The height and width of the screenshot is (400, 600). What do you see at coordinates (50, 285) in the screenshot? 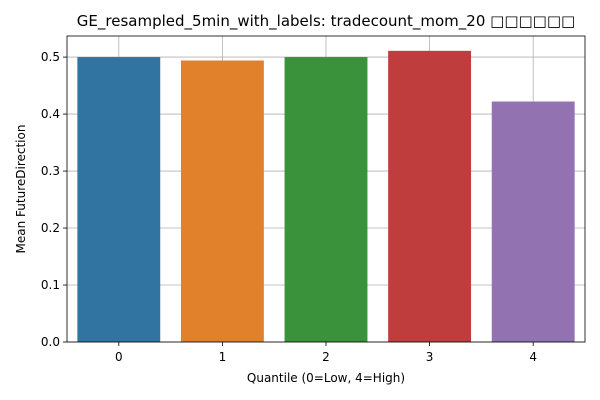
I see `y-tick-label: 0.1` at bounding box center [50, 285].